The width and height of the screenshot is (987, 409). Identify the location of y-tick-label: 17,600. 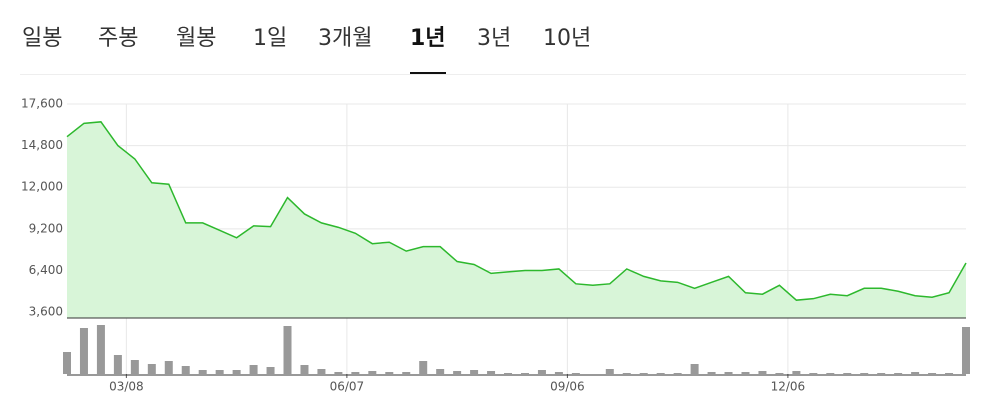
(42, 104).